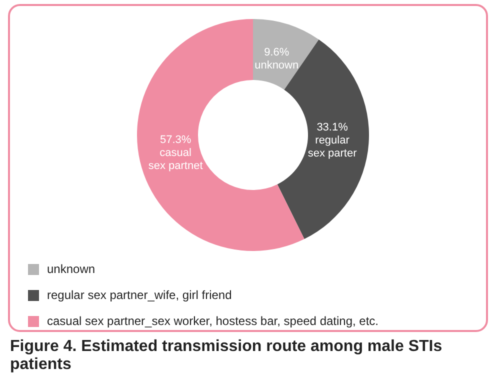  Describe the element at coordinates (333, 141) in the screenshot. I see `data-label: 33.1% regular sex parter` at that location.